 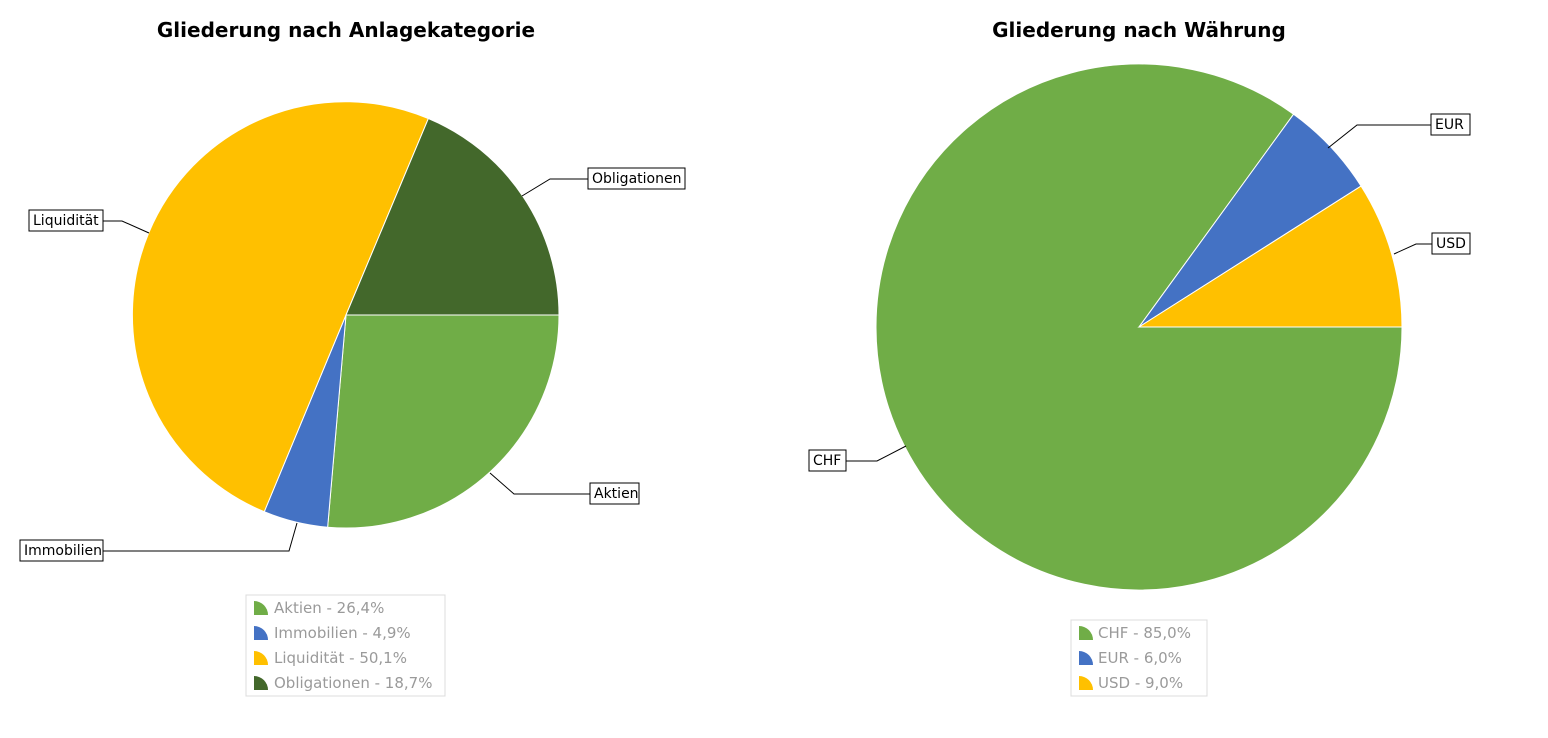 I want to click on slice-label: Immobilien, so click(x=63, y=551).